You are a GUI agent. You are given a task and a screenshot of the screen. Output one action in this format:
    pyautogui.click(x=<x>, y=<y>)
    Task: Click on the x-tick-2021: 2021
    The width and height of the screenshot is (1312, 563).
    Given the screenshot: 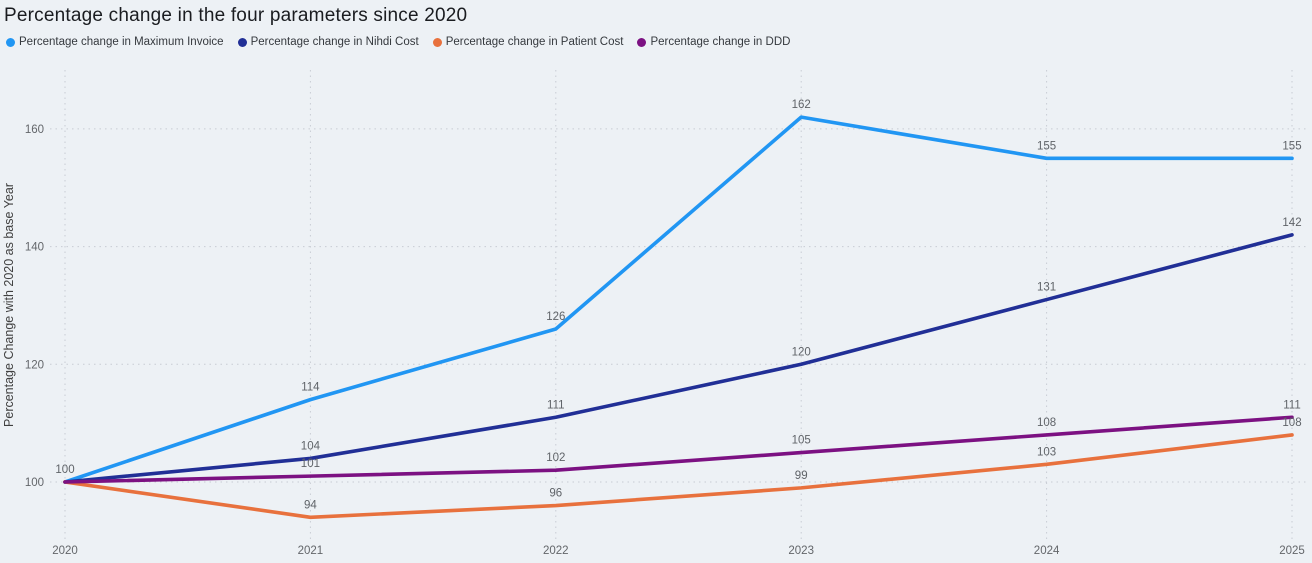 What is the action you would take?
    pyautogui.click(x=311, y=551)
    